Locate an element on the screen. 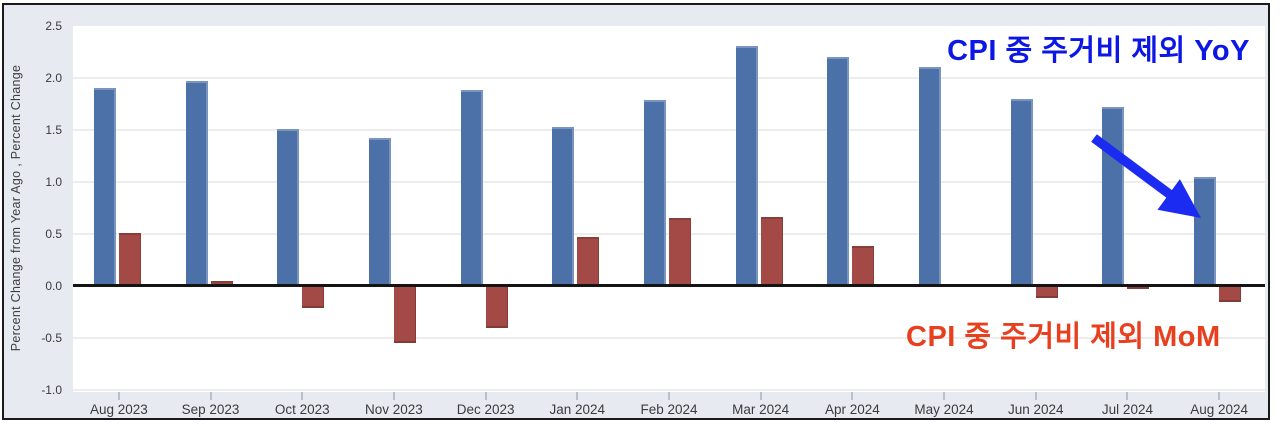 This screenshot has width=1280, height=430. x-tick-label: Feb 2024 is located at coordinates (669, 409).